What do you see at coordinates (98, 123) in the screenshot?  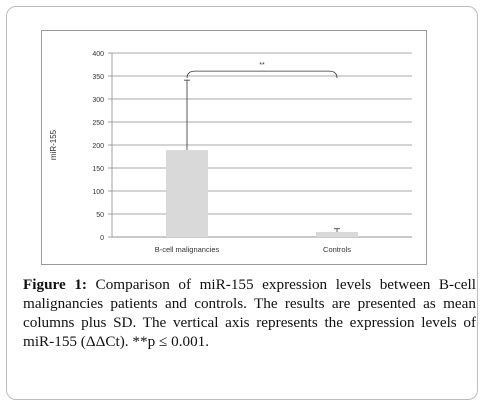 I see `y-tick-label: 250` at bounding box center [98, 123].